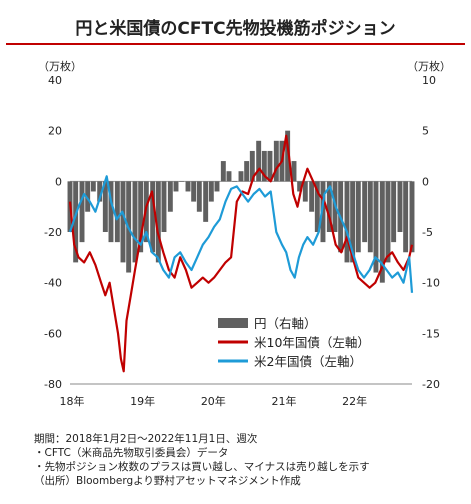 The width and height of the screenshot is (471, 504). What do you see at coordinates (167, 481) in the screenshot?
I see `note-source: （出所）Bloombergより野村アセットマネジメント作成` at bounding box center [167, 481].